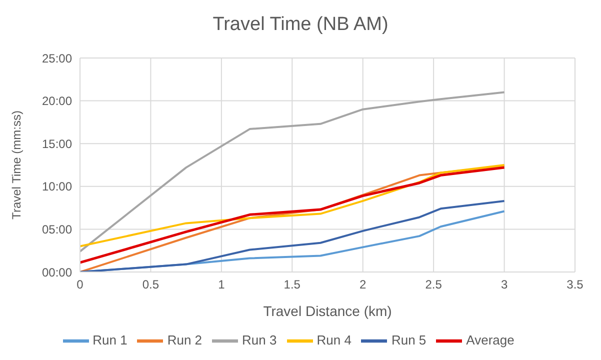  Describe the element at coordinates (334, 340) in the screenshot. I see `legend-label: Run 4` at that location.